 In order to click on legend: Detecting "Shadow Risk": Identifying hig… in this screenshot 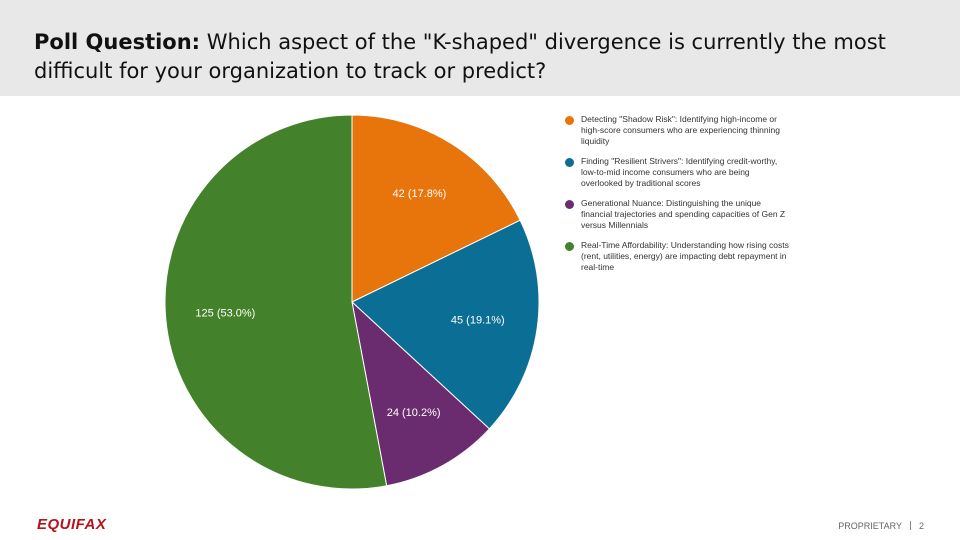, I will do `click(679, 198)`.